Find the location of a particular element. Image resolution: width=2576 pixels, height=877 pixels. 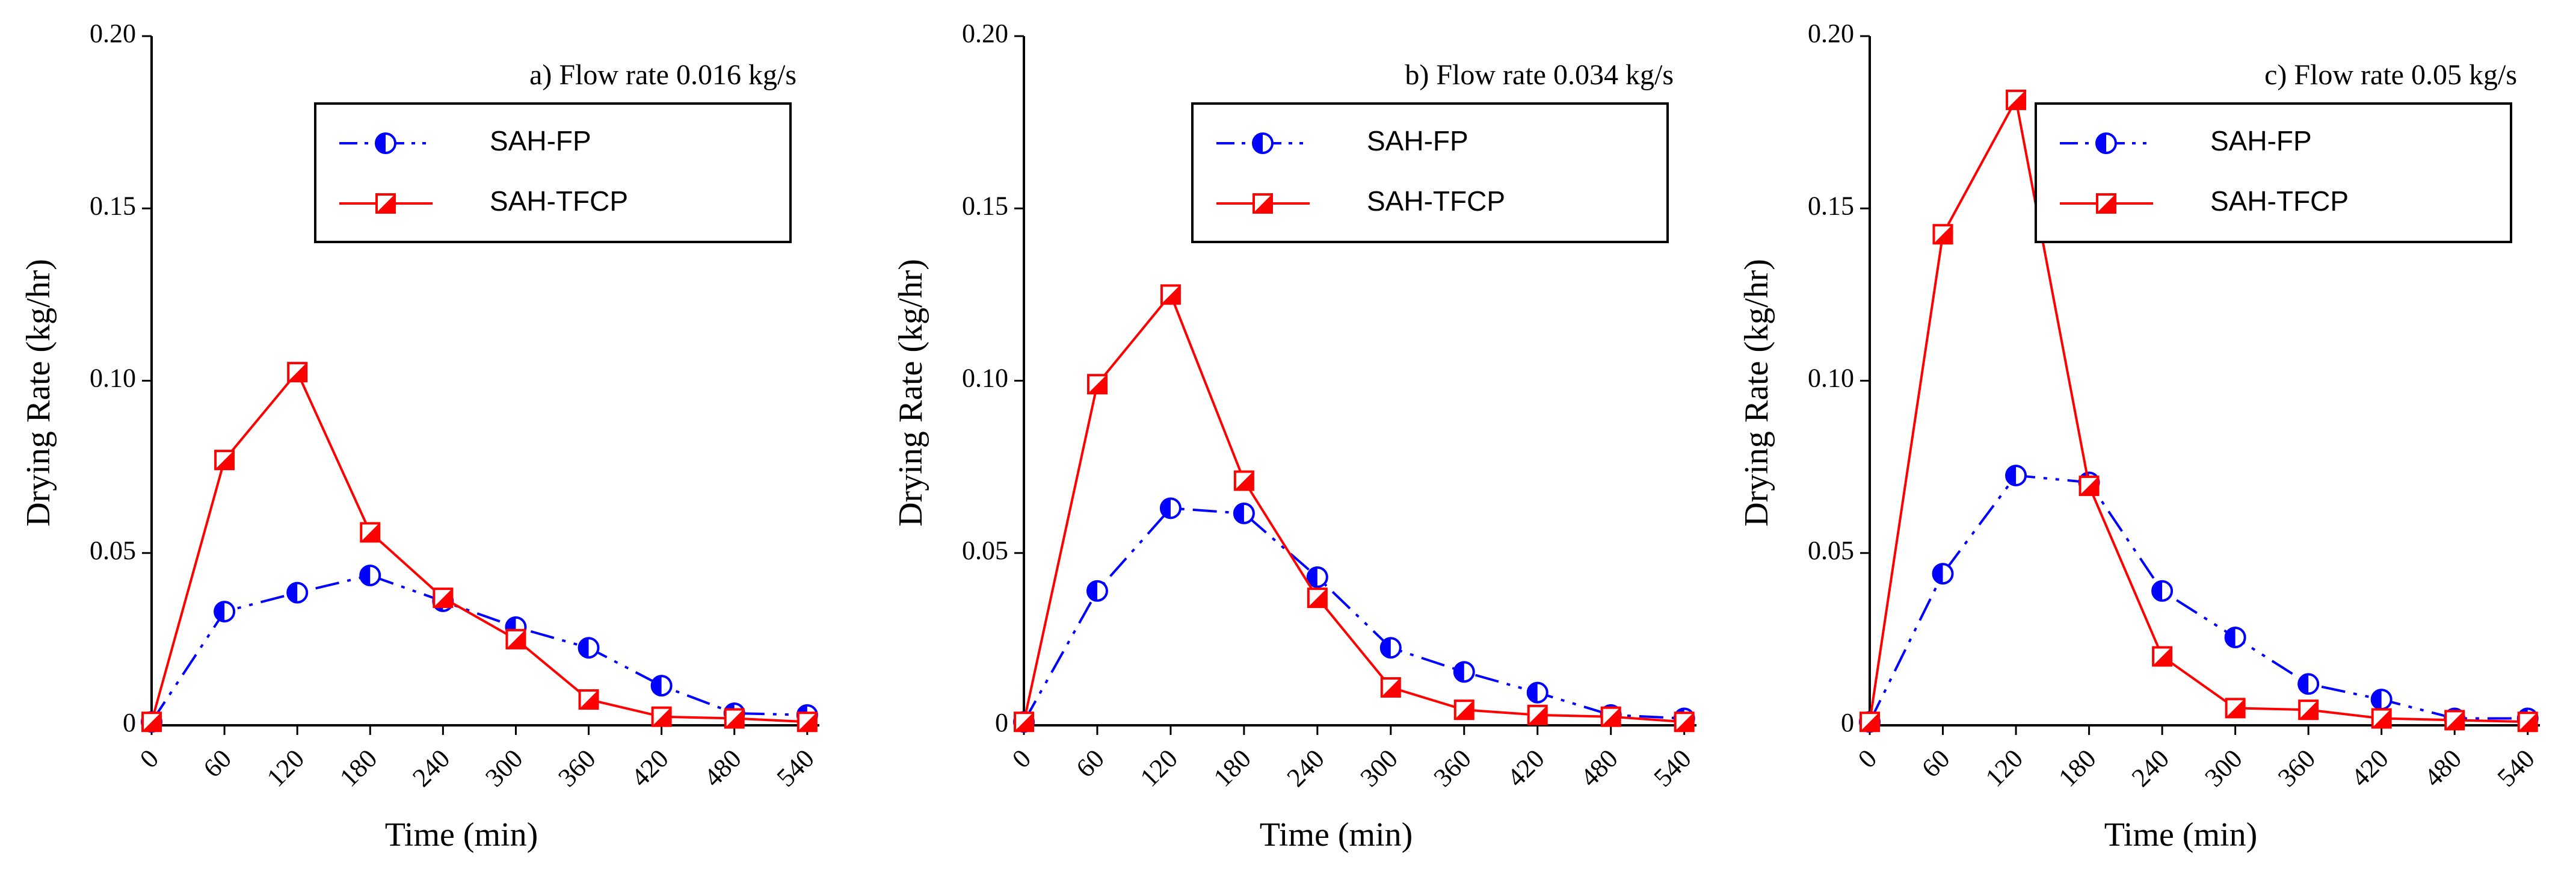

legend-item-sah-fp: SAH-FP is located at coordinates (1342, 140).